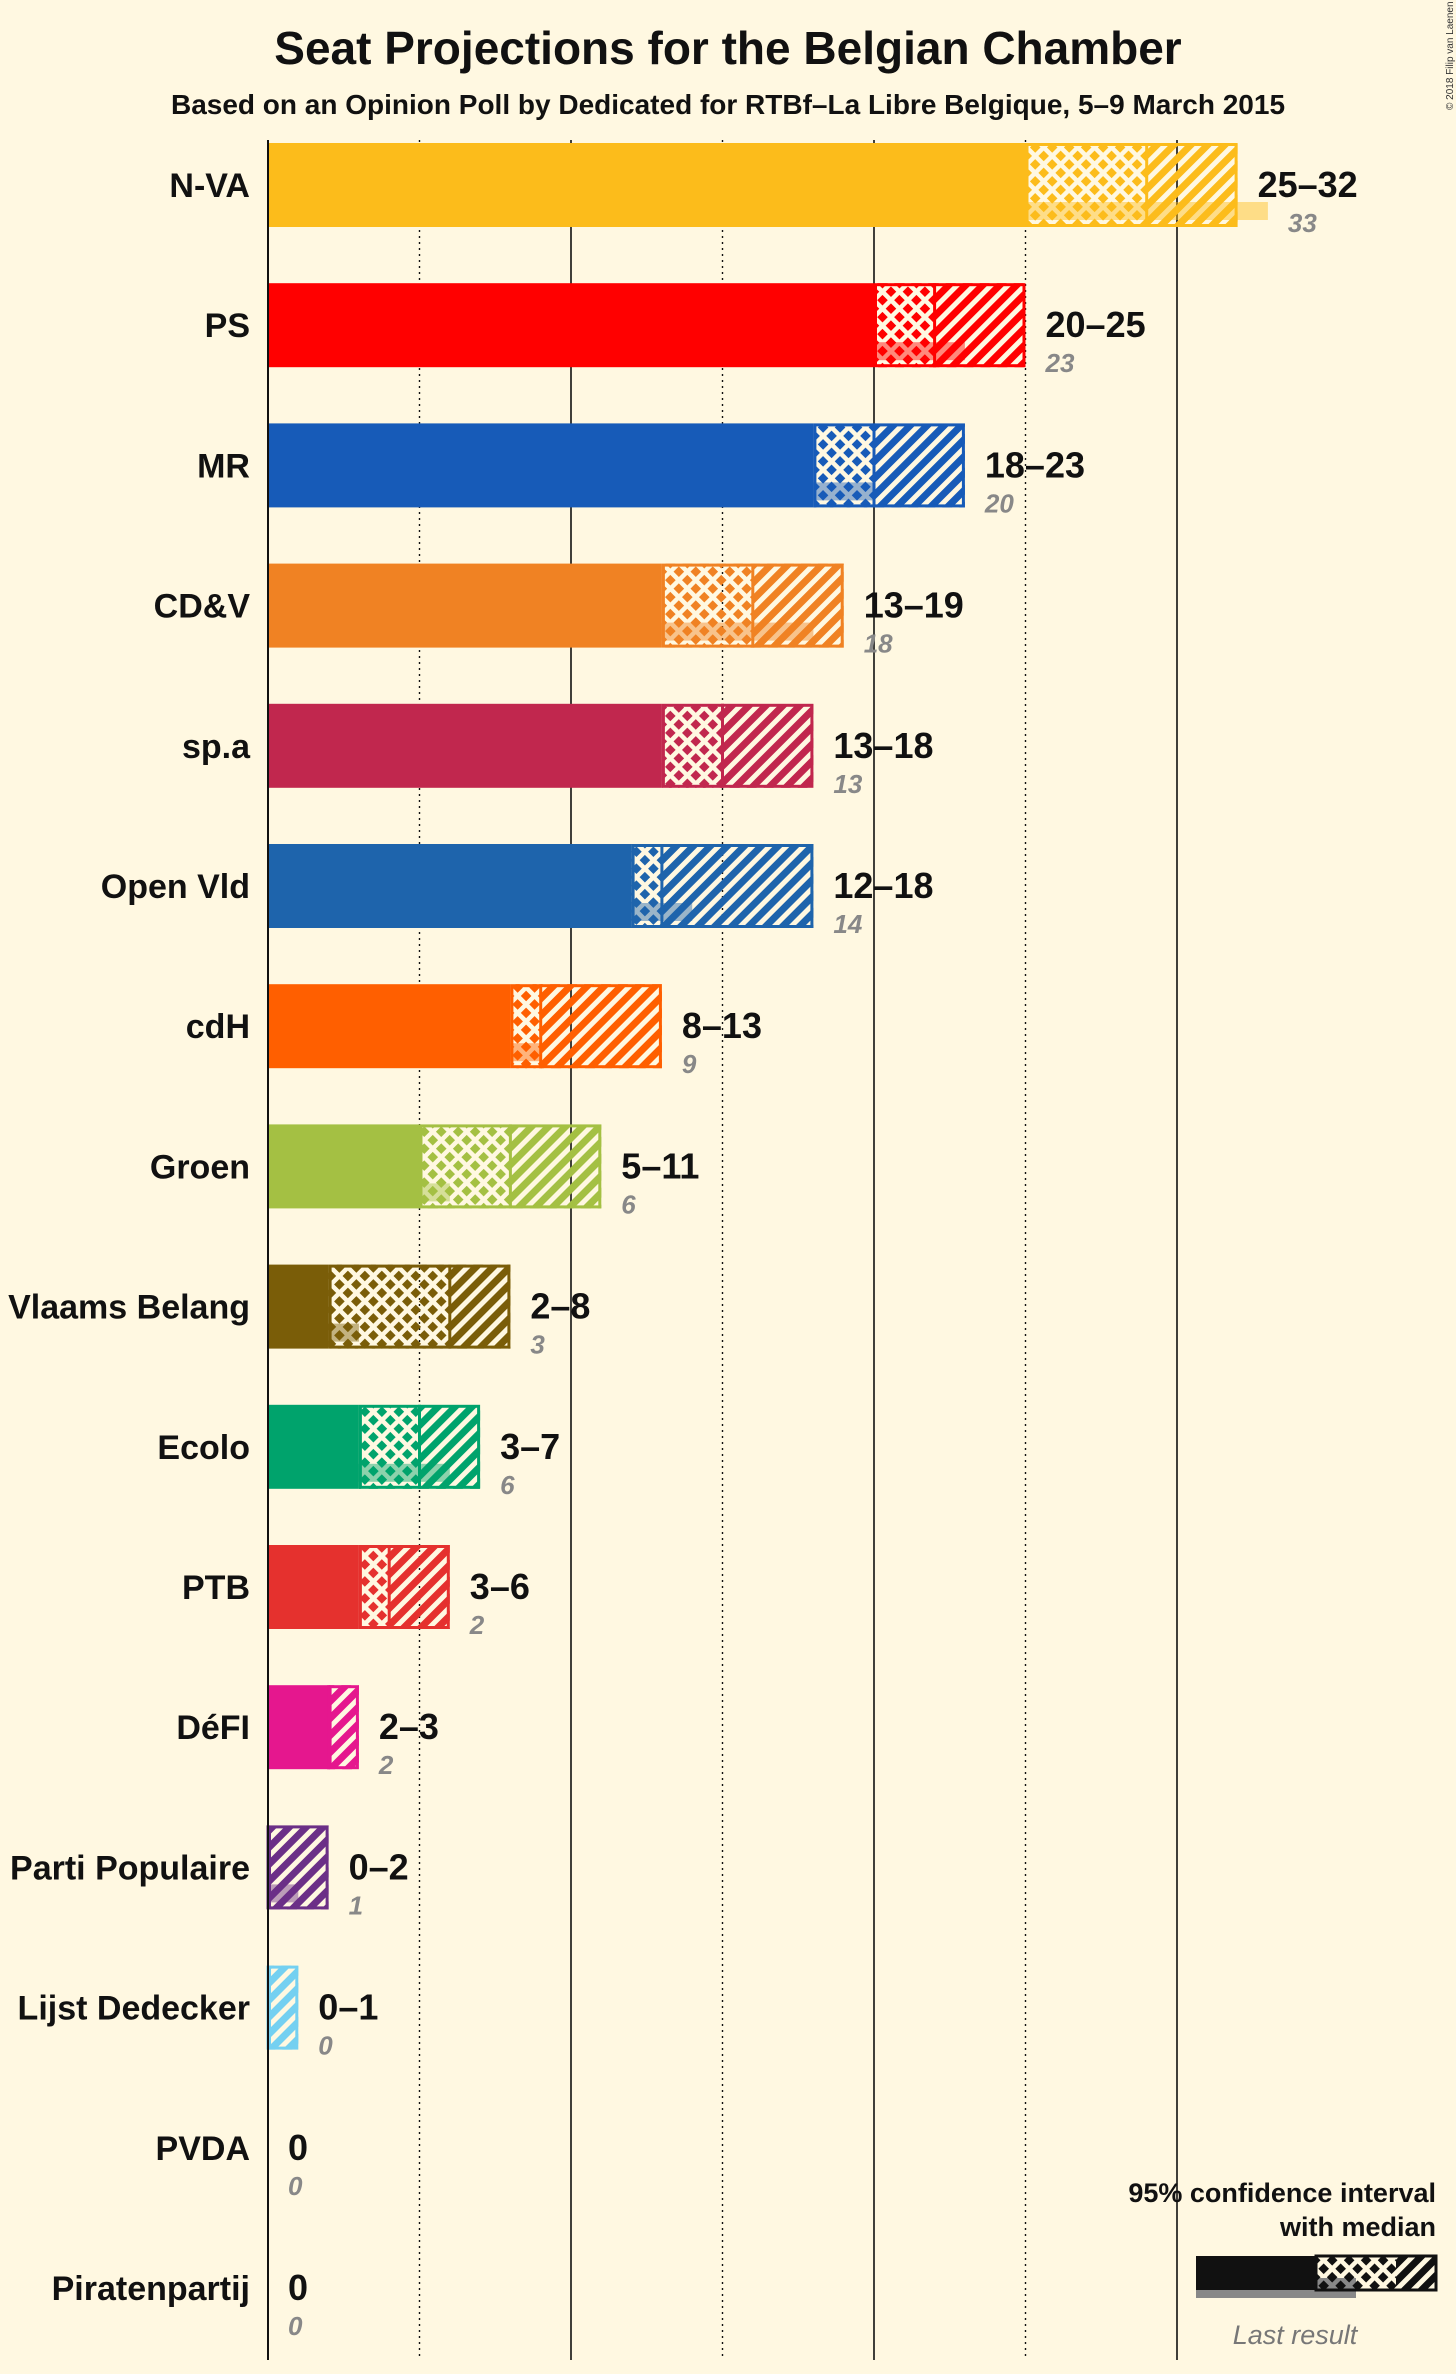 The width and height of the screenshot is (1456, 2374). I want to click on range-label: 0–1, so click(348, 2007).